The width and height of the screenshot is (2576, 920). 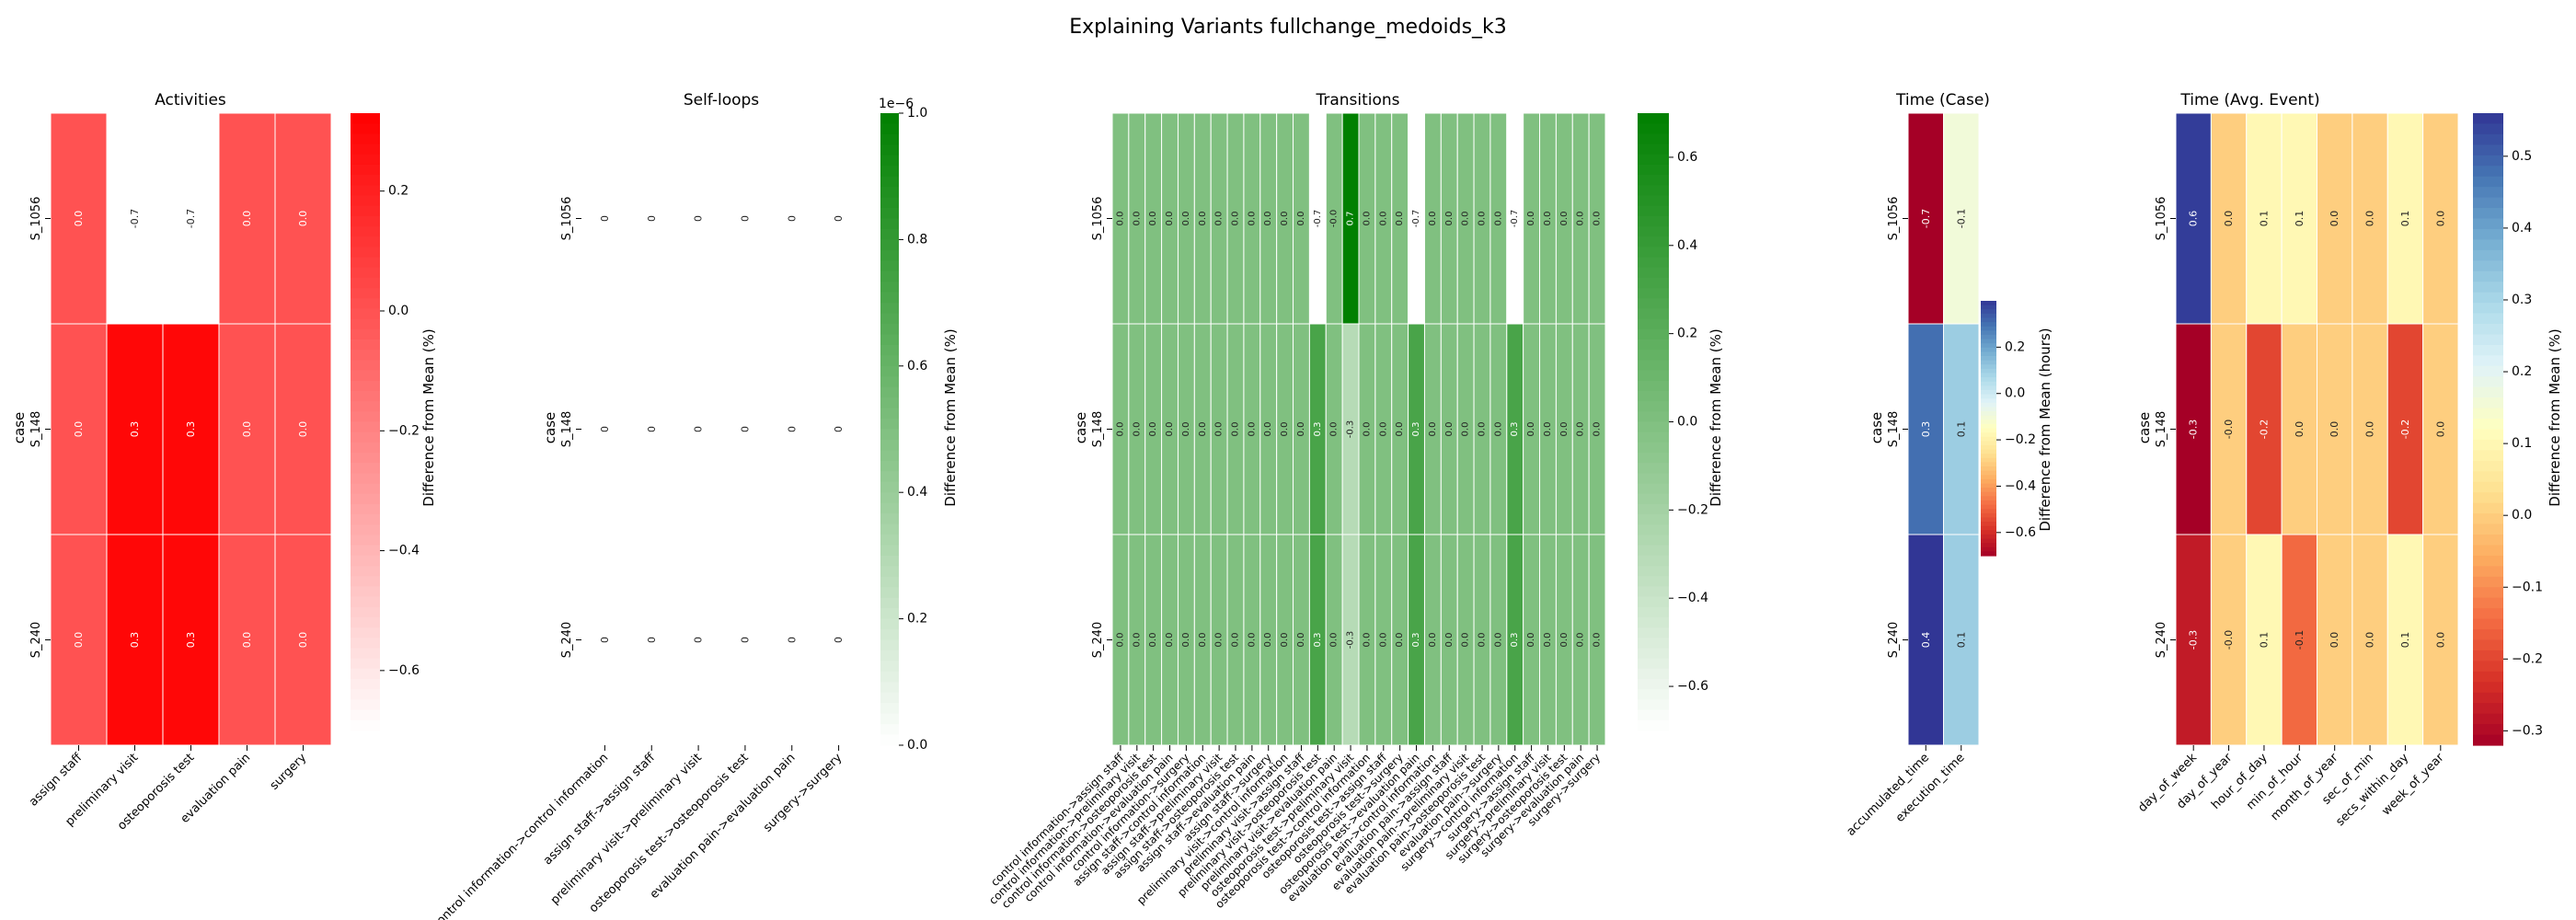 What do you see at coordinates (1098, 429) in the screenshot?
I see `y-tick-label-transitions: S_148` at bounding box center [1098, 429].